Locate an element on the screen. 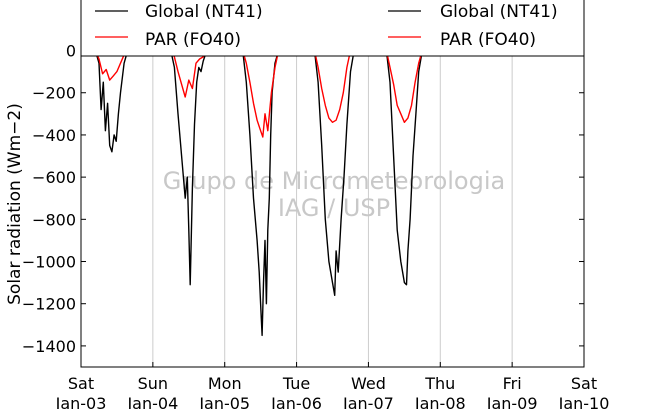 Image resolution: width=650 pixels, height=413 pixels. legend-label-par-left: PAR (FO40) is located at coordinates (193, 40).